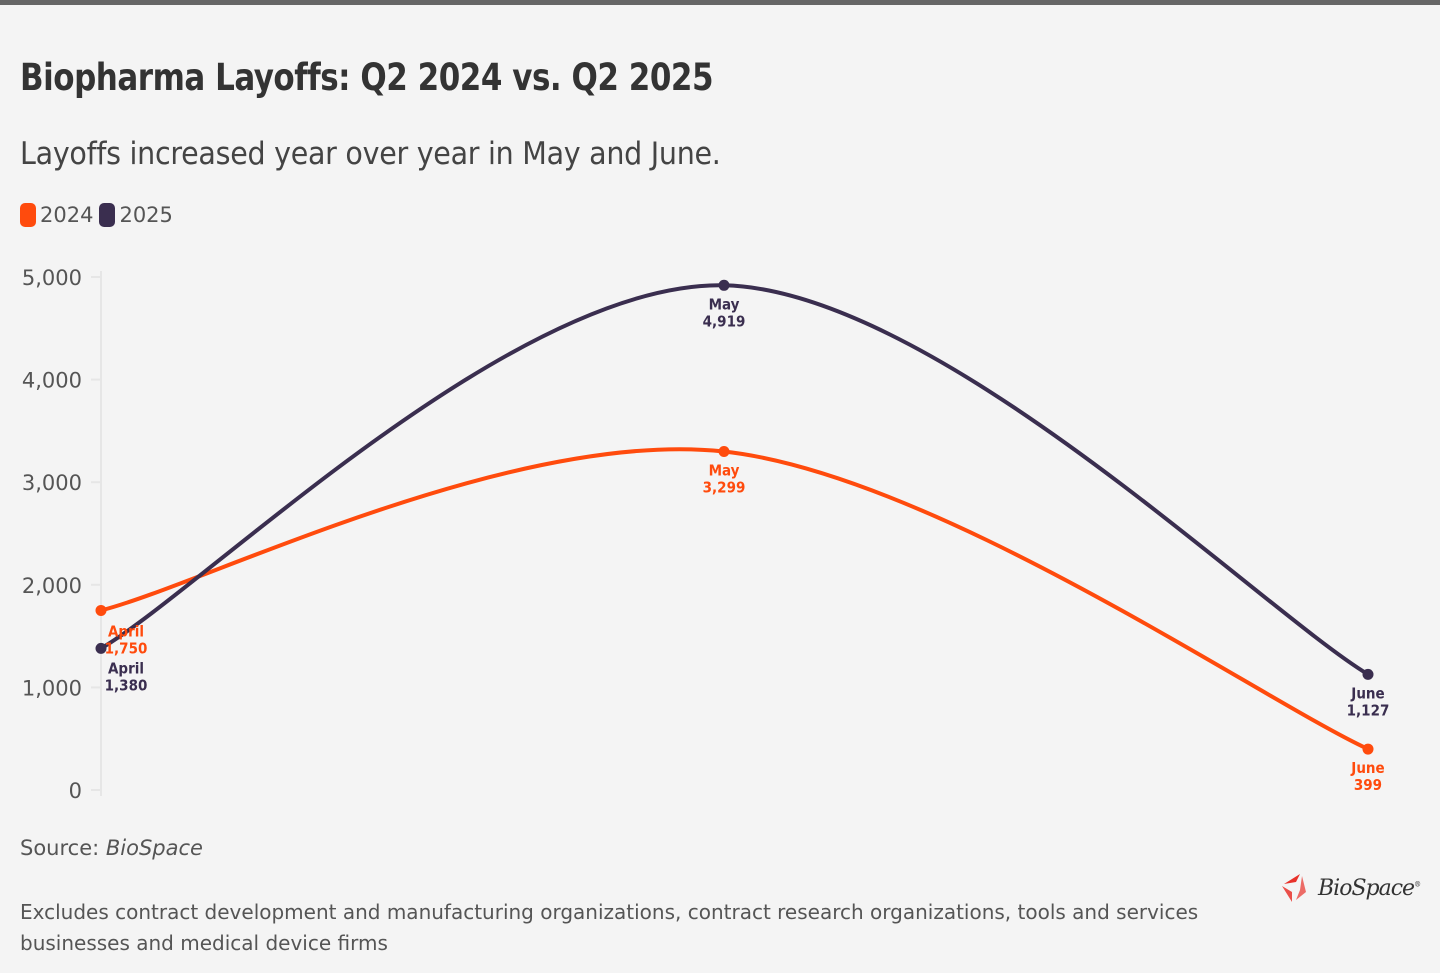  Describe the element at coordinates (367, 77) in the screenshot. I see `chart-title: Biopharma Layoffs: Q2 2024 vs. Q2 2025` at that location.